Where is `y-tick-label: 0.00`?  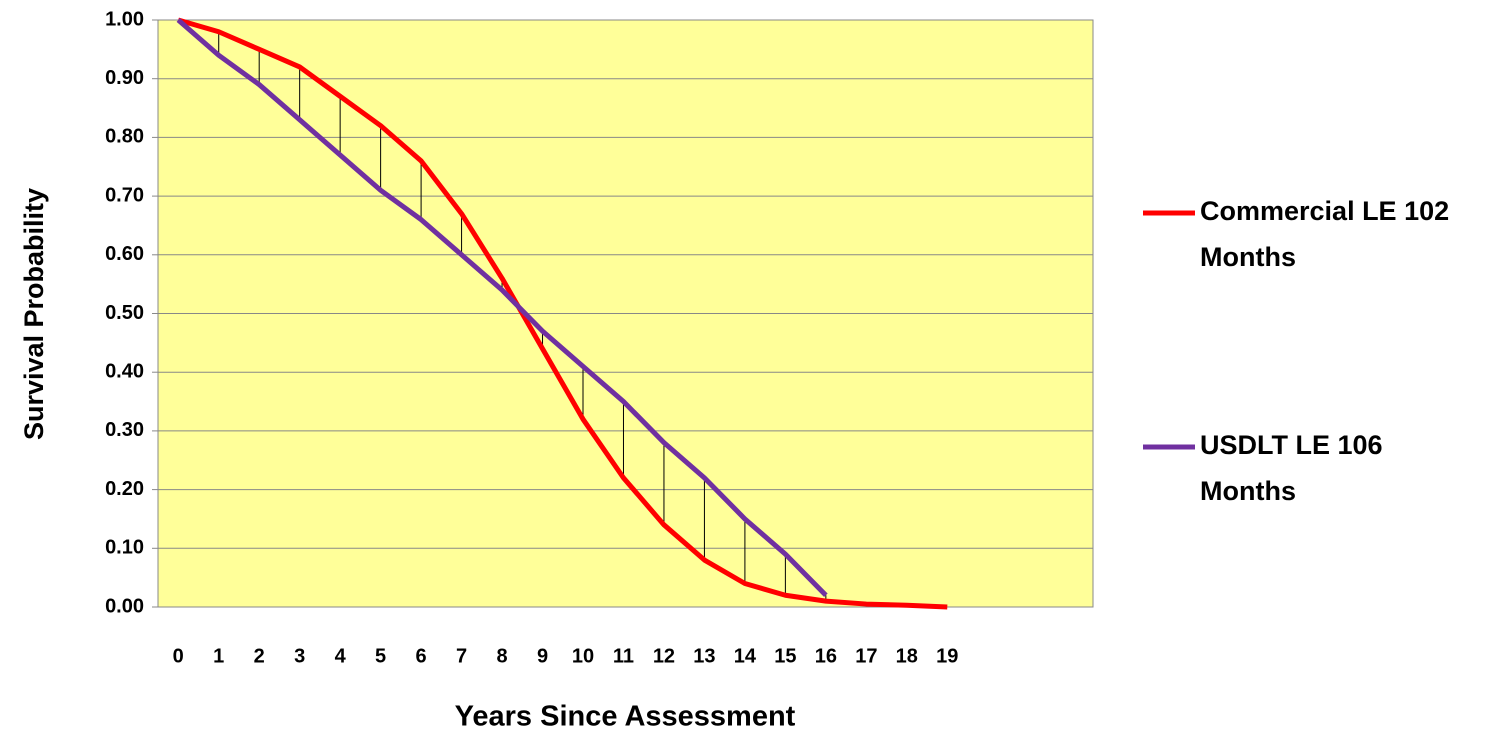
y-tick-label: 0.00 is located at coordinates (124, 606).